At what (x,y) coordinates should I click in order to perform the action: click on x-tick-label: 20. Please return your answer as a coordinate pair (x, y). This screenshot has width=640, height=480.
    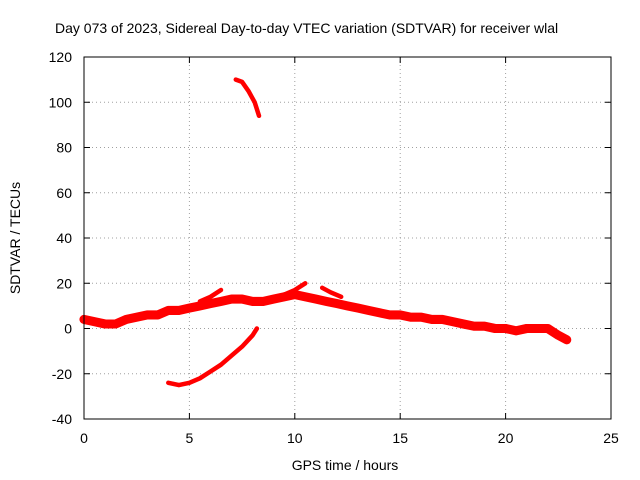
    Looking at the image, I should click on (506, 438).